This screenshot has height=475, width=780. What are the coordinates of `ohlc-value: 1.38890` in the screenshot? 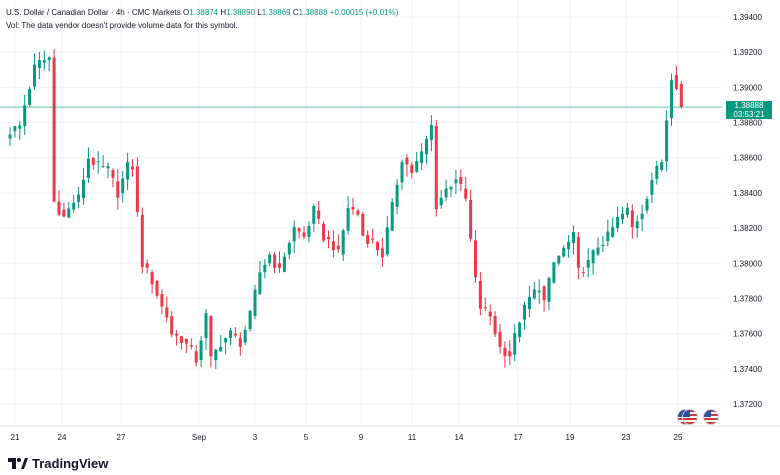 It's located at (241, 12).